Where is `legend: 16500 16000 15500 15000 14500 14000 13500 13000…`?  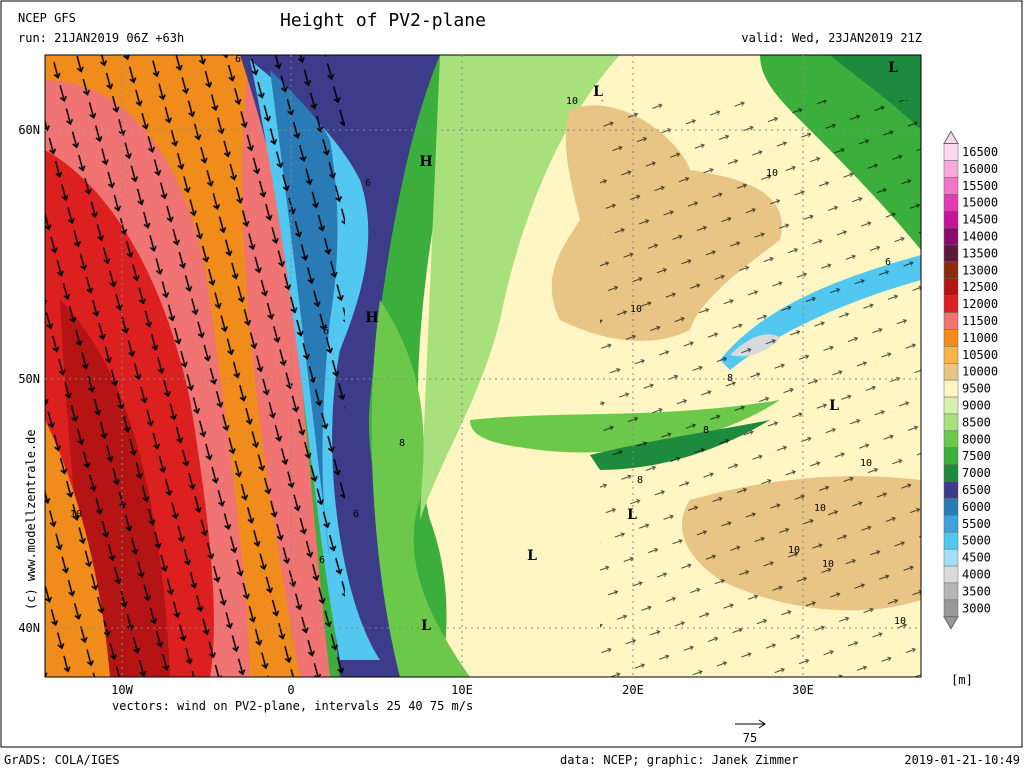
legend: 16500 16000 15500 15000 14500 14000 13500 13000… is located at coordinates (970, 380).